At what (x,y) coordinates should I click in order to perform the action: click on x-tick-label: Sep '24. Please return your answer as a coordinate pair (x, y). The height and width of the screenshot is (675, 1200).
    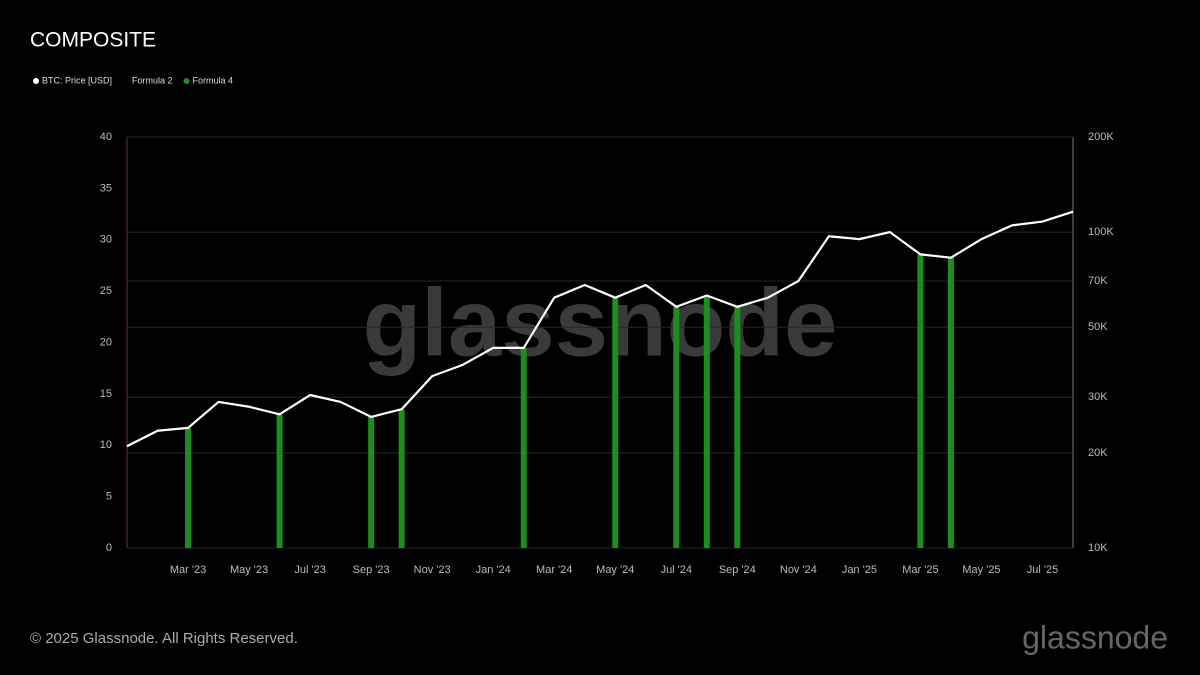
    Looking at the image, I should click on (737, 570).